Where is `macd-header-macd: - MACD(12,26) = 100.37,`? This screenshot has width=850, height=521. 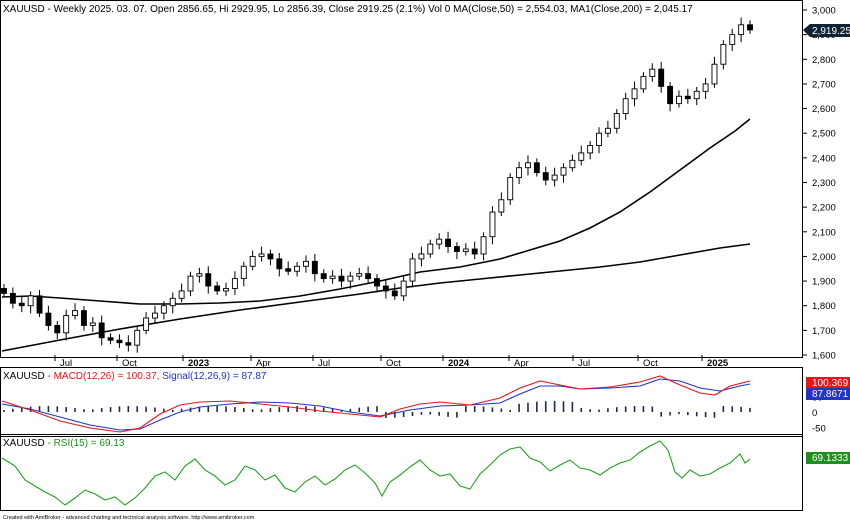
macd-header-macd: - MACD(12,26) = 100.37, is located at coordinates (102, 376).